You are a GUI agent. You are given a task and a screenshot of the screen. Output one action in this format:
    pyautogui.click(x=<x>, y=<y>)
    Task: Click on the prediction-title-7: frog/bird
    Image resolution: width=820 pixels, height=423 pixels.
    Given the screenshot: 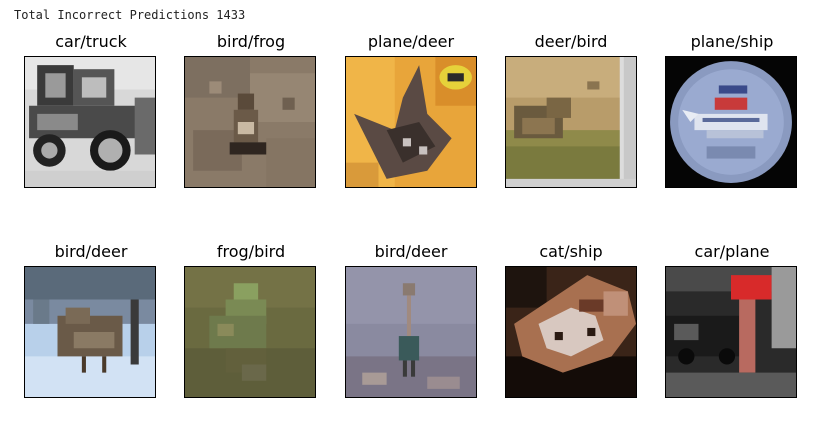 What is the action you would take?
    pyautogui.click(x=251, y=251)
    